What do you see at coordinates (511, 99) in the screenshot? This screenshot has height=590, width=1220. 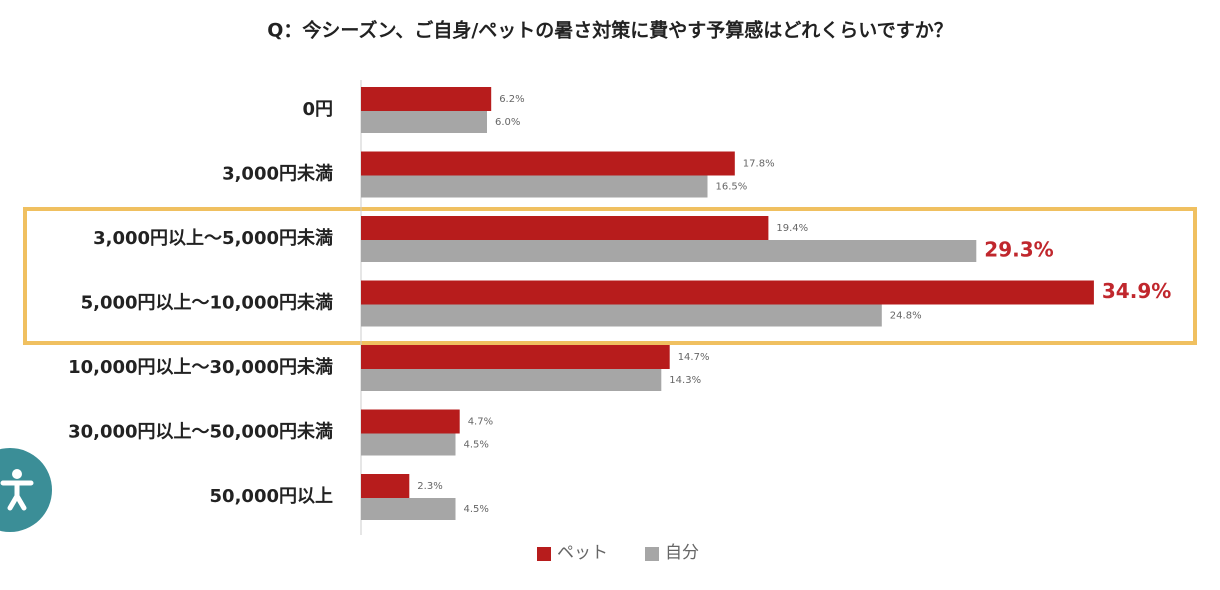 I see `value-label: 6.2%` at bounding box center [511, 99].